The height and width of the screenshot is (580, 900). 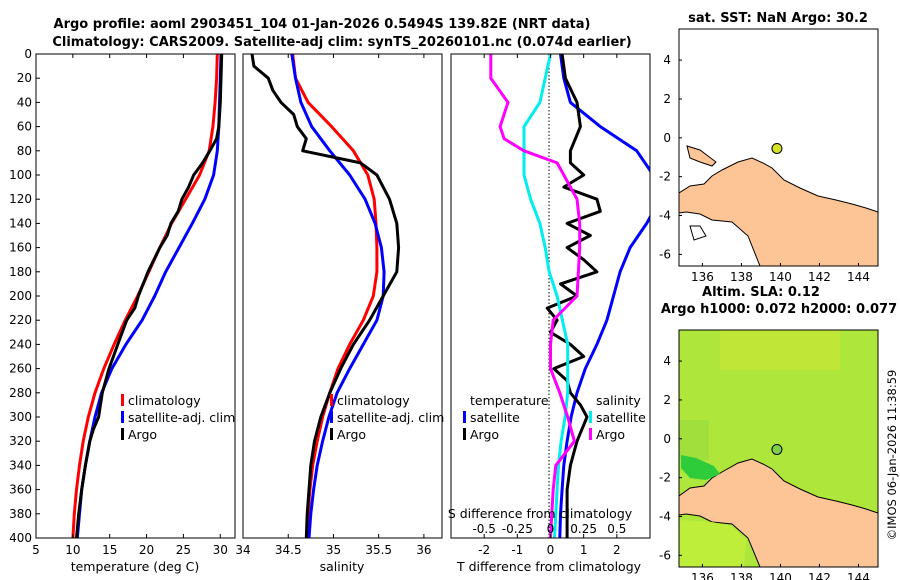 I want to click on y-tick-label: 0, so click(x=28, y=54).